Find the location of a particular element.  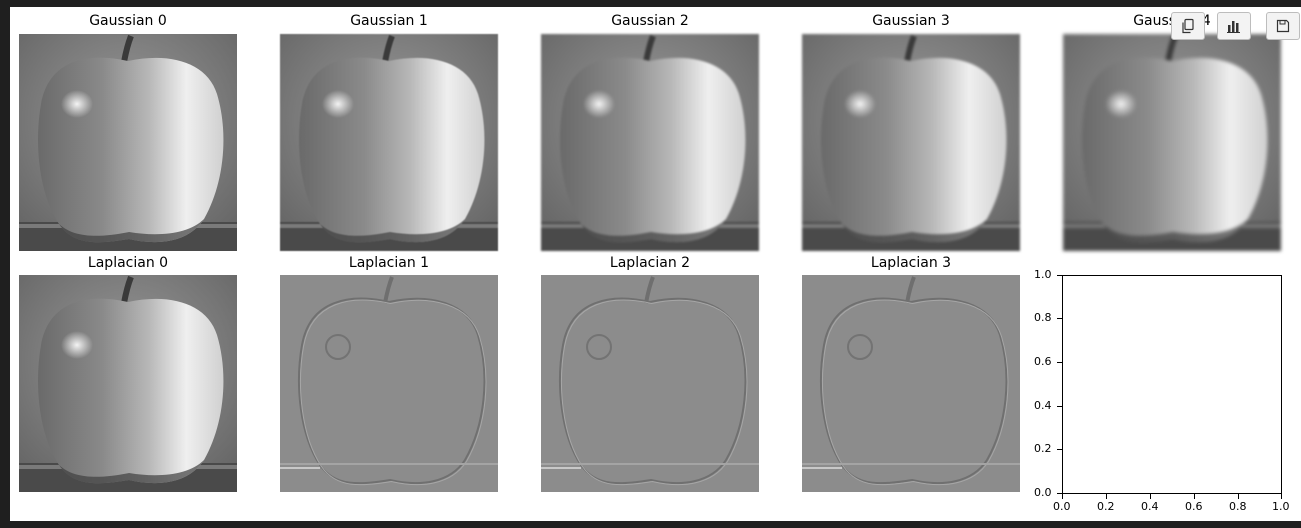

save-button is located at coordinates (1283, 26).